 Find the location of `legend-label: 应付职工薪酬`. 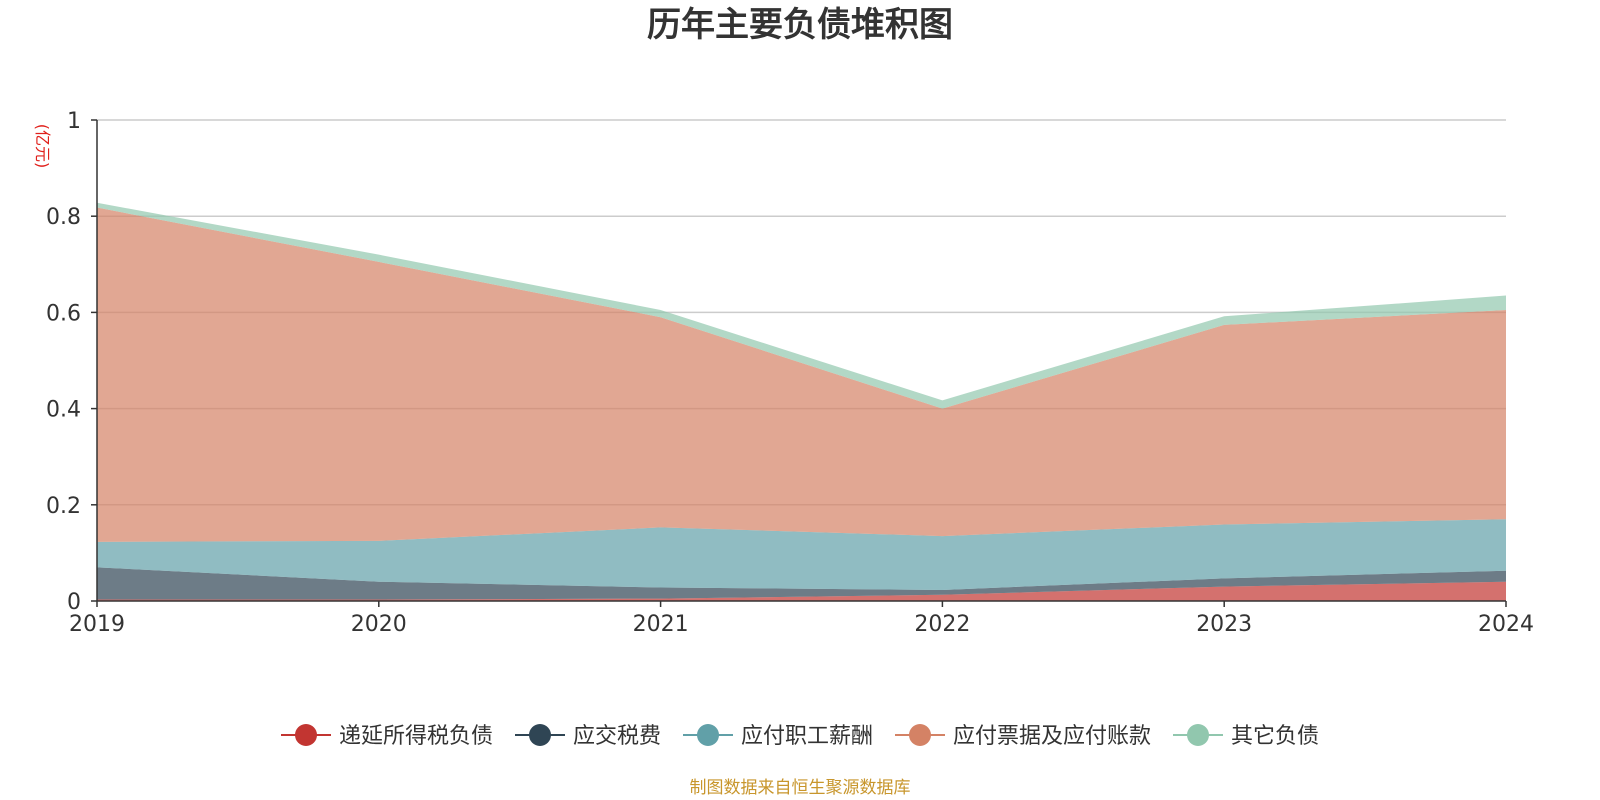

legend-label: 应付职工薪酬 is located at coordinates (807, 736).